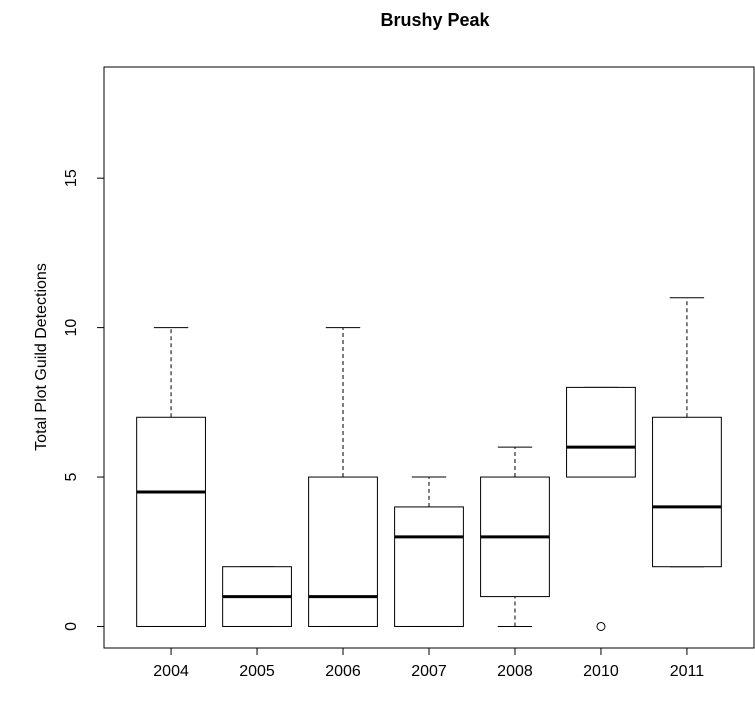 The height and width of the screenshot is (703, 755). I want to click on x-tick-label: 2010, so click(601, 671).